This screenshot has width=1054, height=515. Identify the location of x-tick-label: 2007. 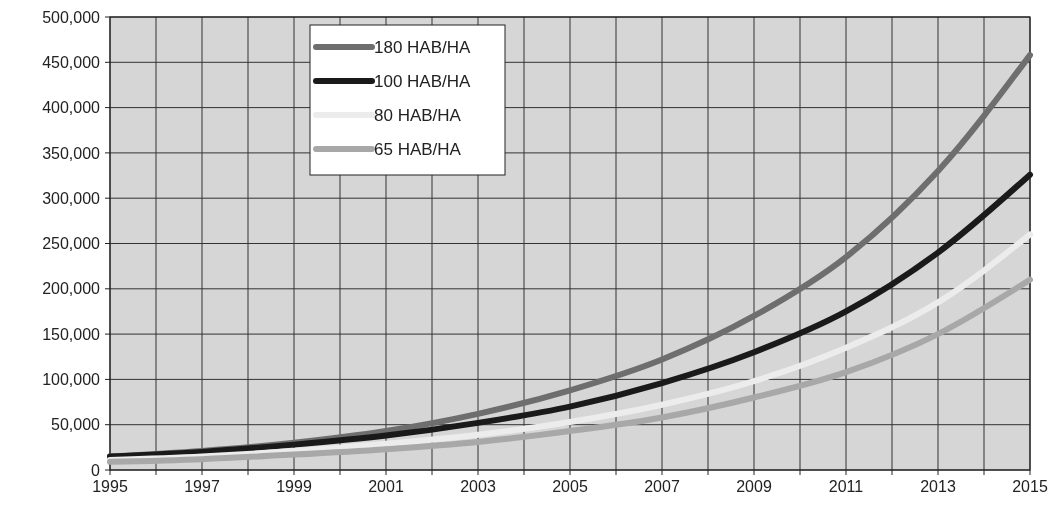
(662, 486).